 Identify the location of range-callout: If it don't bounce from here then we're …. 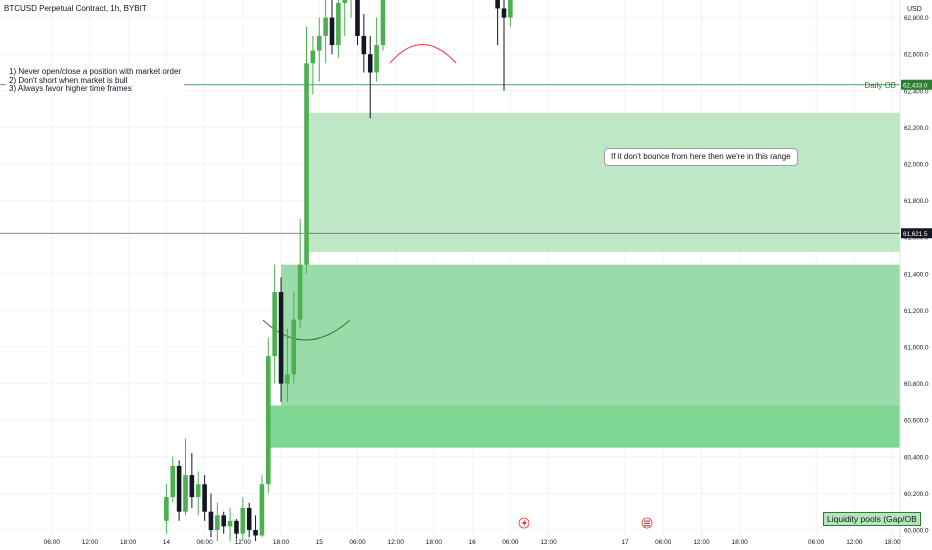
(701, 157).